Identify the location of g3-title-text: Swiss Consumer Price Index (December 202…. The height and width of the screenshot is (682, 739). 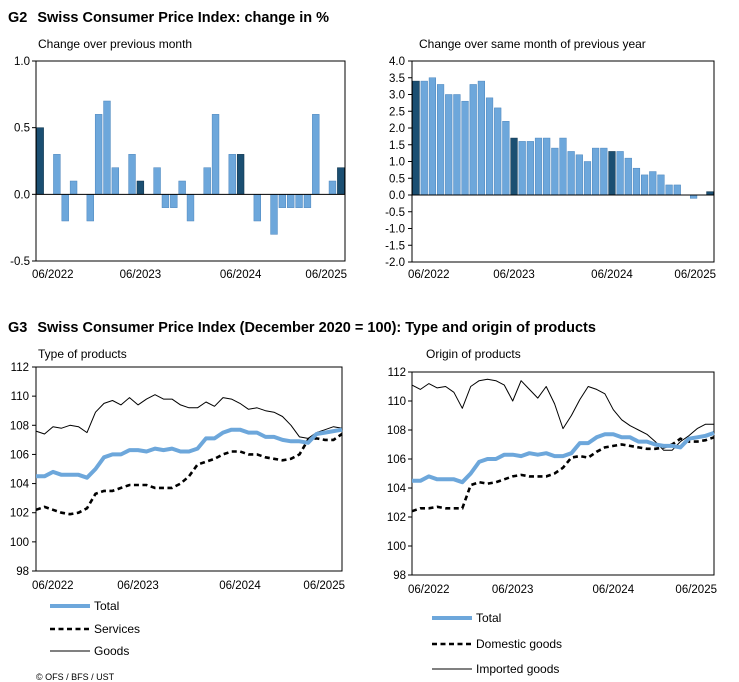
(316, 328).